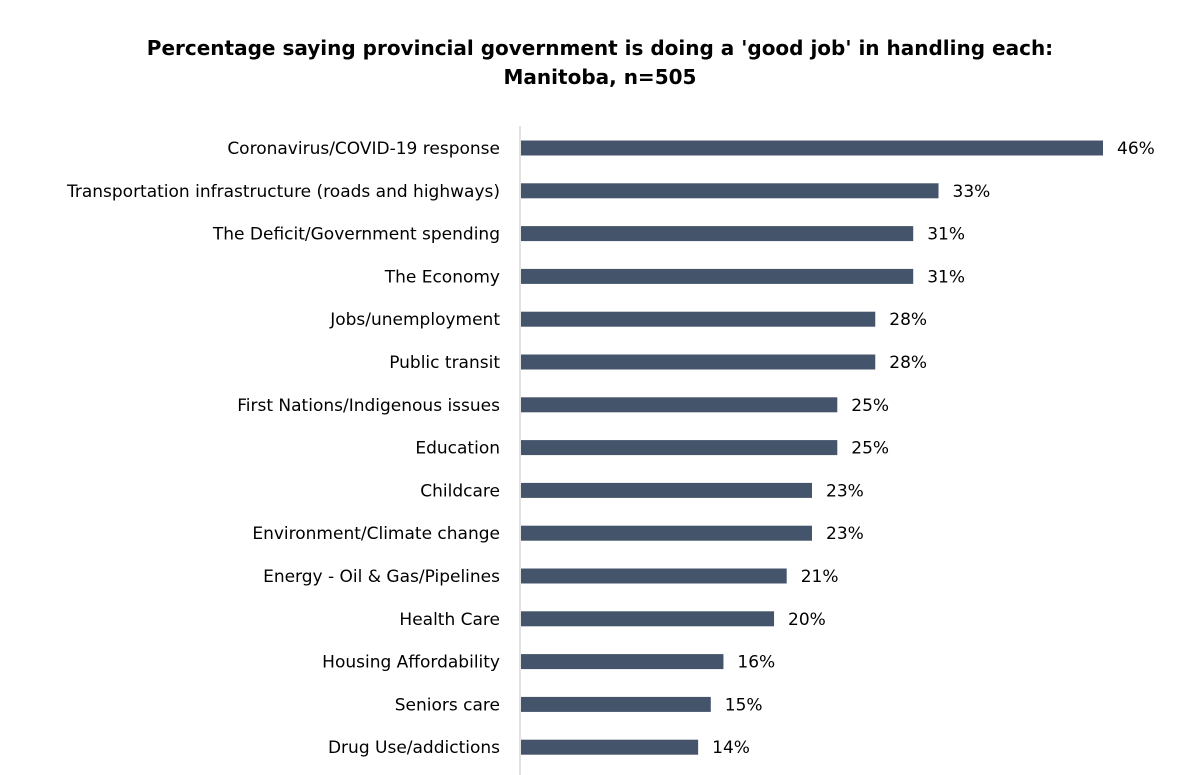 The image size is (1200, 775). I want to click on category-label: Coronavirus/COVID-19 response, so click(363, 149).